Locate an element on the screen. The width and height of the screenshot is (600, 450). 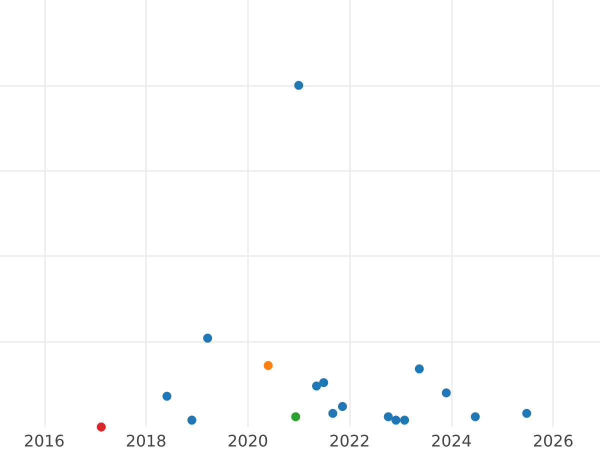
x-tick-label: 2020 is located at coordinates (247, 441).